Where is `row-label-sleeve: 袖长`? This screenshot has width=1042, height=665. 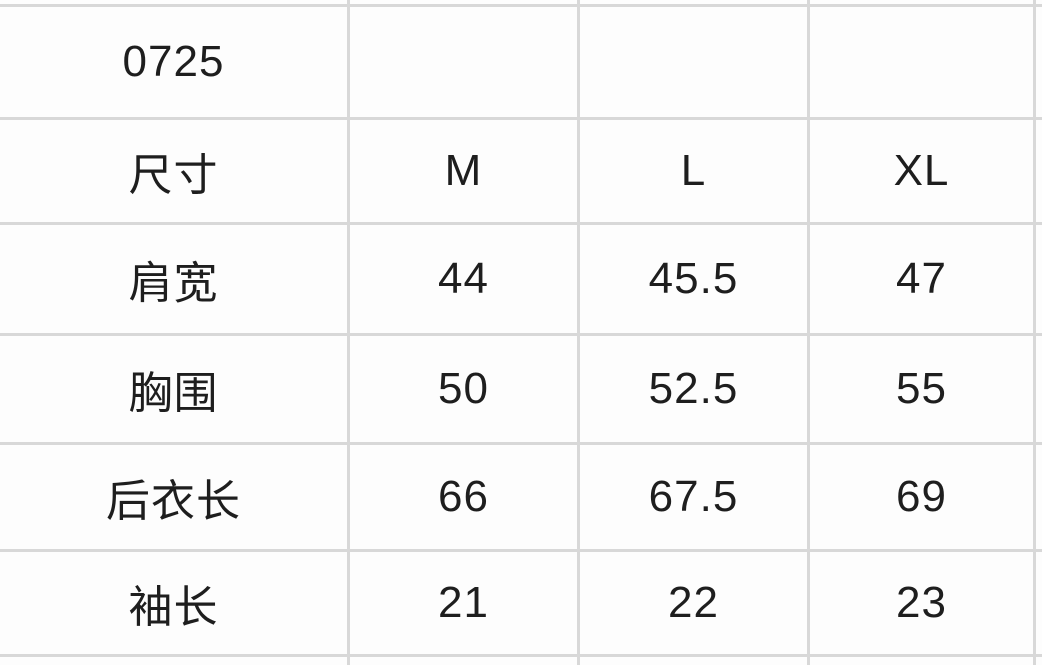 row-label-sleeve: 袖长 is located at coordinates (175, 604).